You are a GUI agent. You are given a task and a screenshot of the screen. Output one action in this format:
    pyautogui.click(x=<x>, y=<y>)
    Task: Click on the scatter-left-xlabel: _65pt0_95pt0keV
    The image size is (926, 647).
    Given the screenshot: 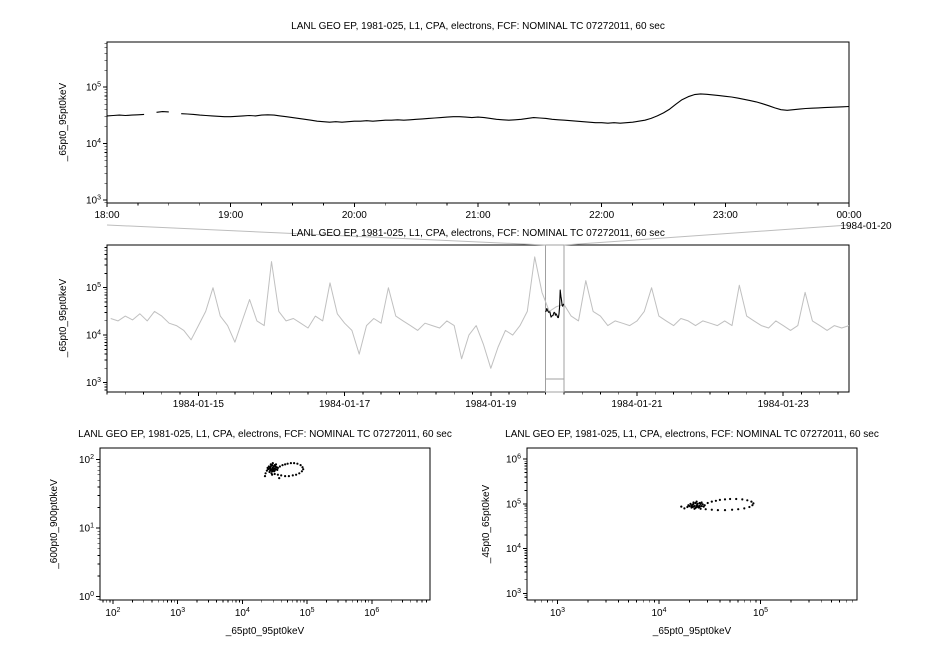 What is the action you would take?
    pyautogui.click(x=265, y=631)
    